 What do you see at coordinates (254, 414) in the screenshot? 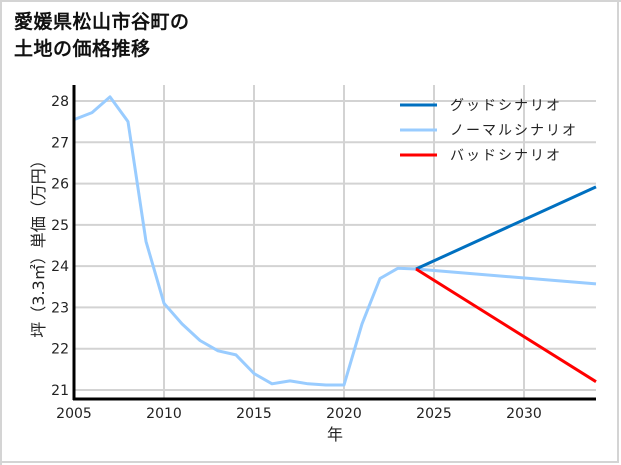
I see `x-tick-label: 2015` at bounding box center [254, 414].